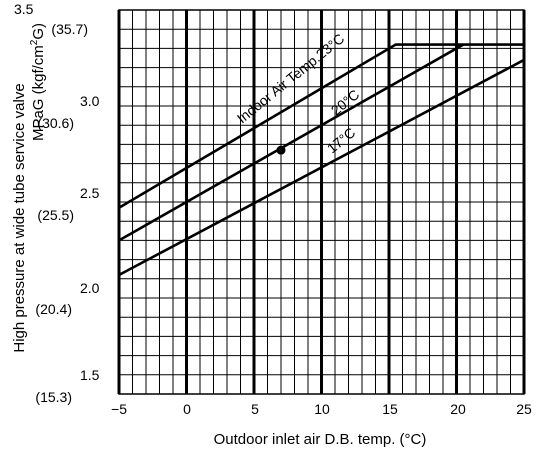 The image size is (544, 452). Describe the element at coordinates (320, 439) in the screenshot. I see `x-axis-label: Outdoor inlet air D.B. temp. (°C)` at that location.